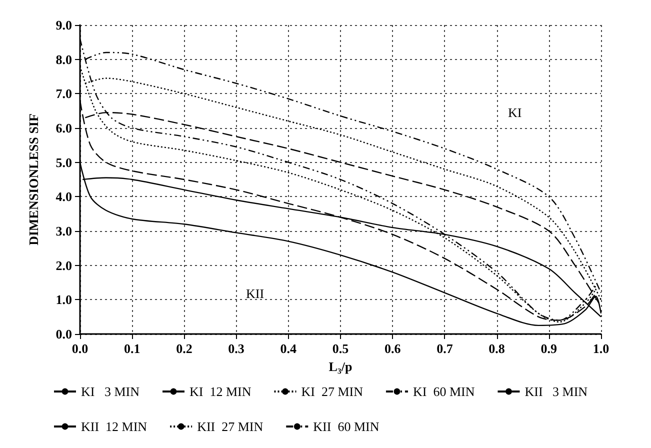  I want to click on x-tick-label: 0.6, so click(393, 348).